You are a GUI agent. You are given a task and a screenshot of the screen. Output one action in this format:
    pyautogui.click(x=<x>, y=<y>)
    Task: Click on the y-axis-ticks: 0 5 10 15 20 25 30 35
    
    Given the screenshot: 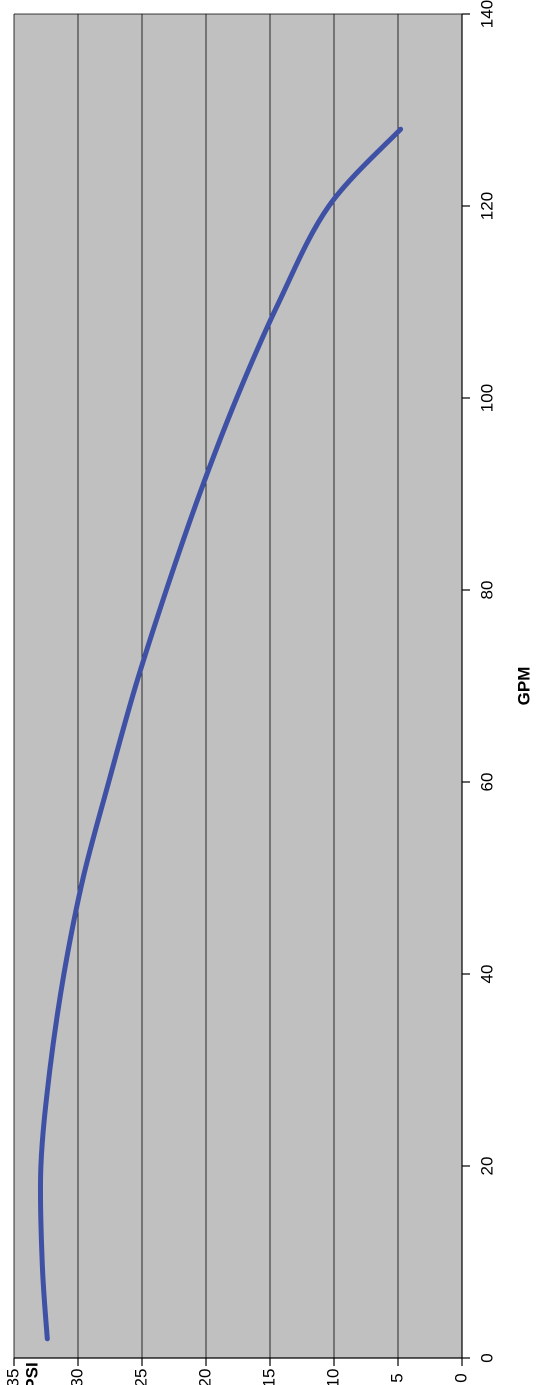 What is the action you would take?
    pyautogui.click(x=236, y=1371)
    